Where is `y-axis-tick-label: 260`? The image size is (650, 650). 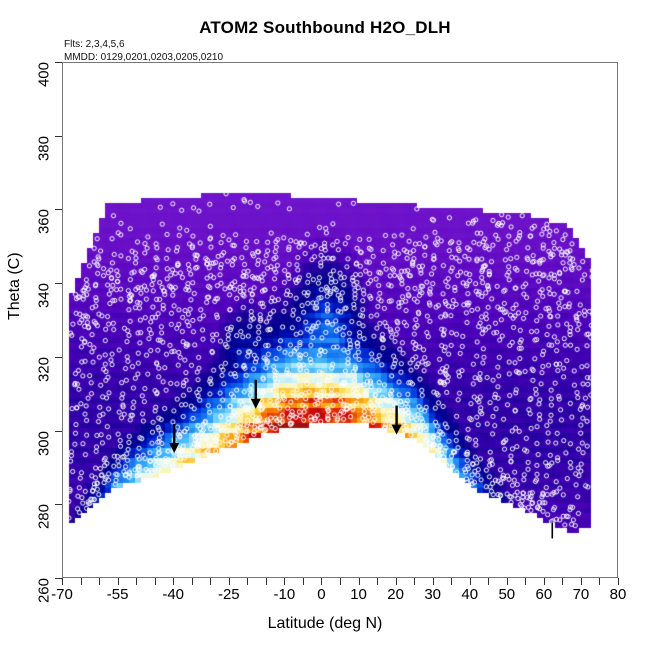
y-axis-tick-label: 260 is located at coordinates (44, 591).